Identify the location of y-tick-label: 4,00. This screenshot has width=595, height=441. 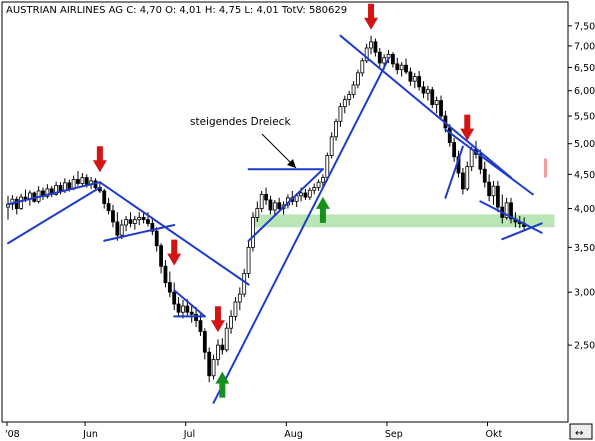
(584, 209).